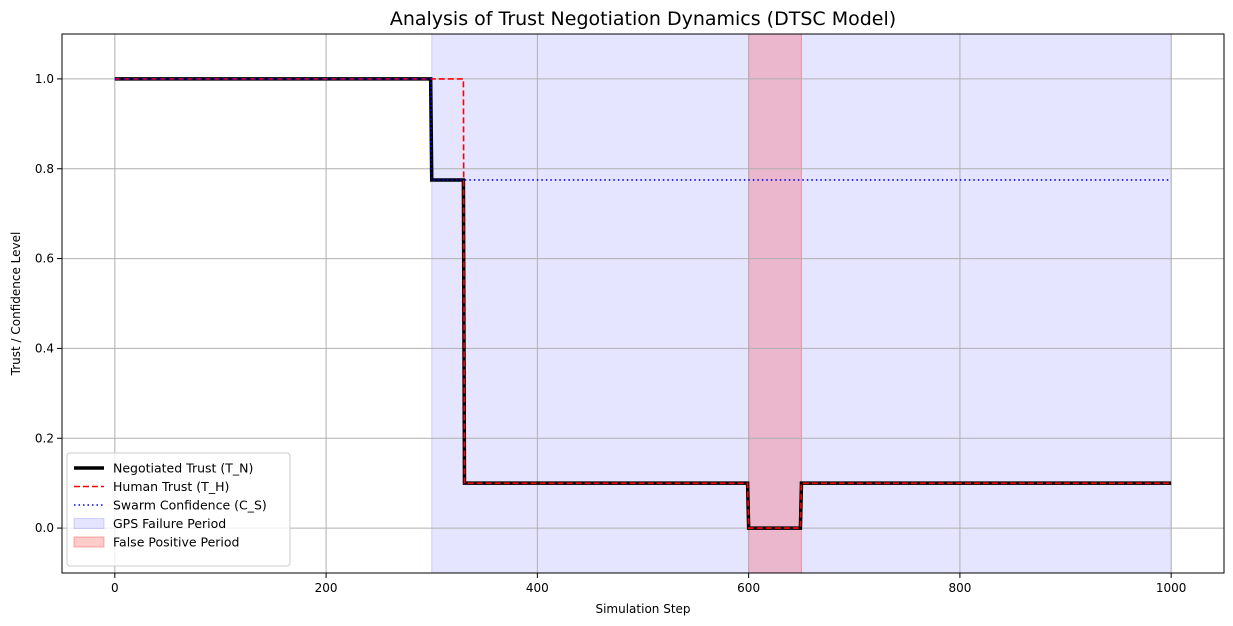 The image size is (1233, 626). Describe the element at coordinates (176, 542) in the screenshot. I see `legend-entry-label: False Positive Period` at that location.